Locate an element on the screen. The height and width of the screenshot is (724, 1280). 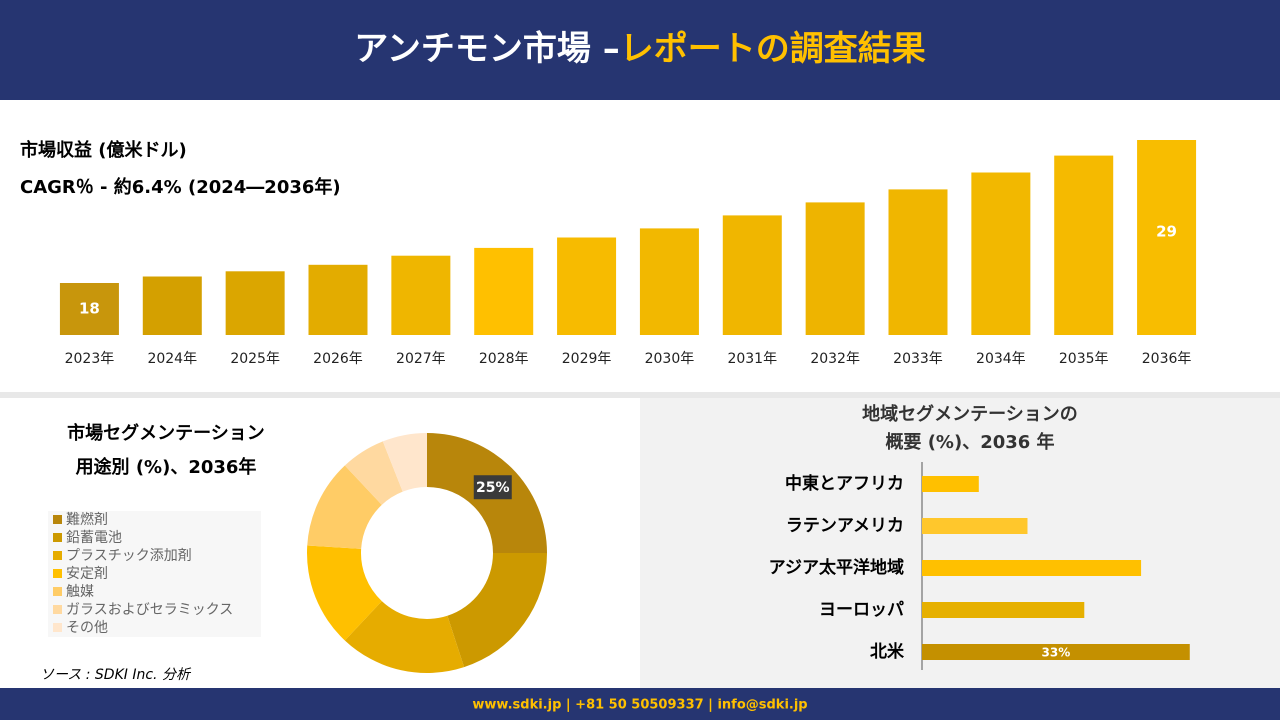
legend-label: 触媒 is located at coordinates (80, 592).